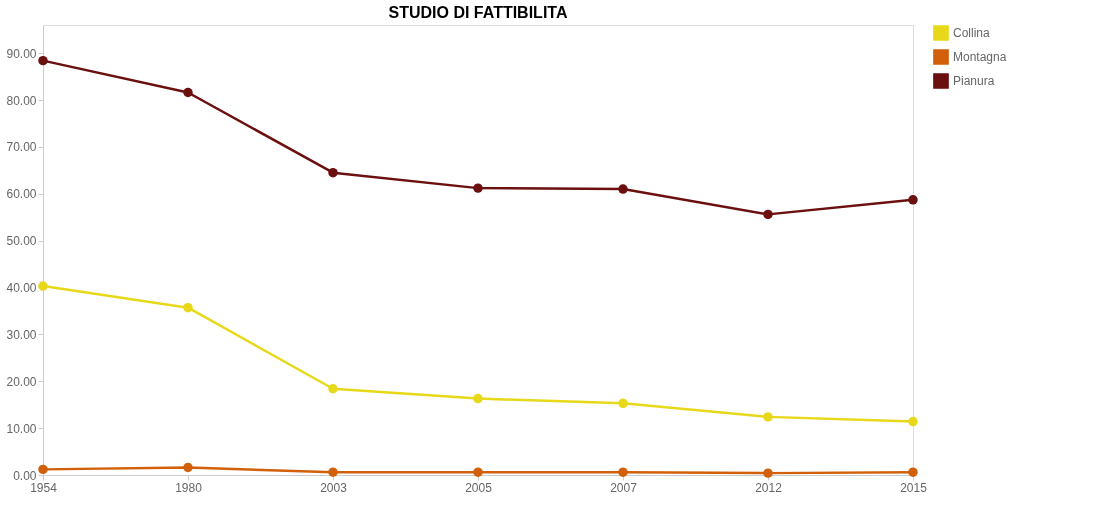 The image size is (1095, 531). Describe the element at coordinates (769, 487) in the screenshot. I see `x-tick-label: 2012` at that location.